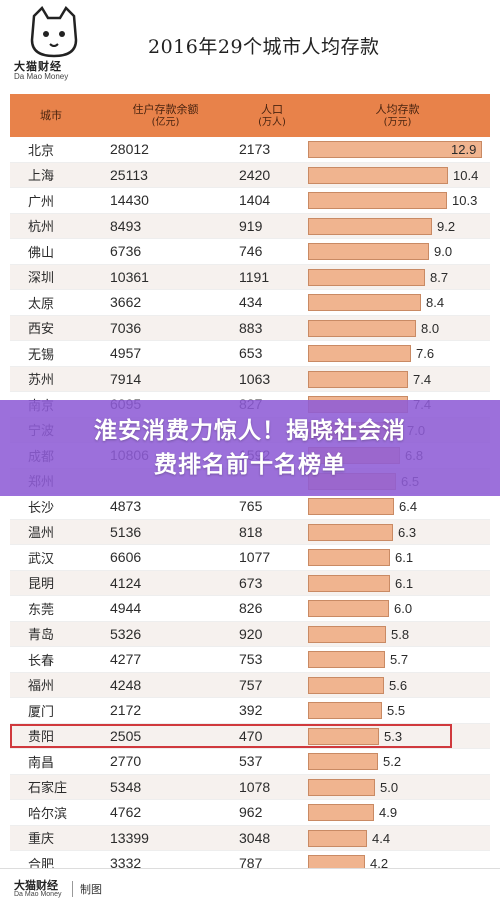 The image size is (500, 908). I want to click on deposits-cell: 3332, so click(126, 863).